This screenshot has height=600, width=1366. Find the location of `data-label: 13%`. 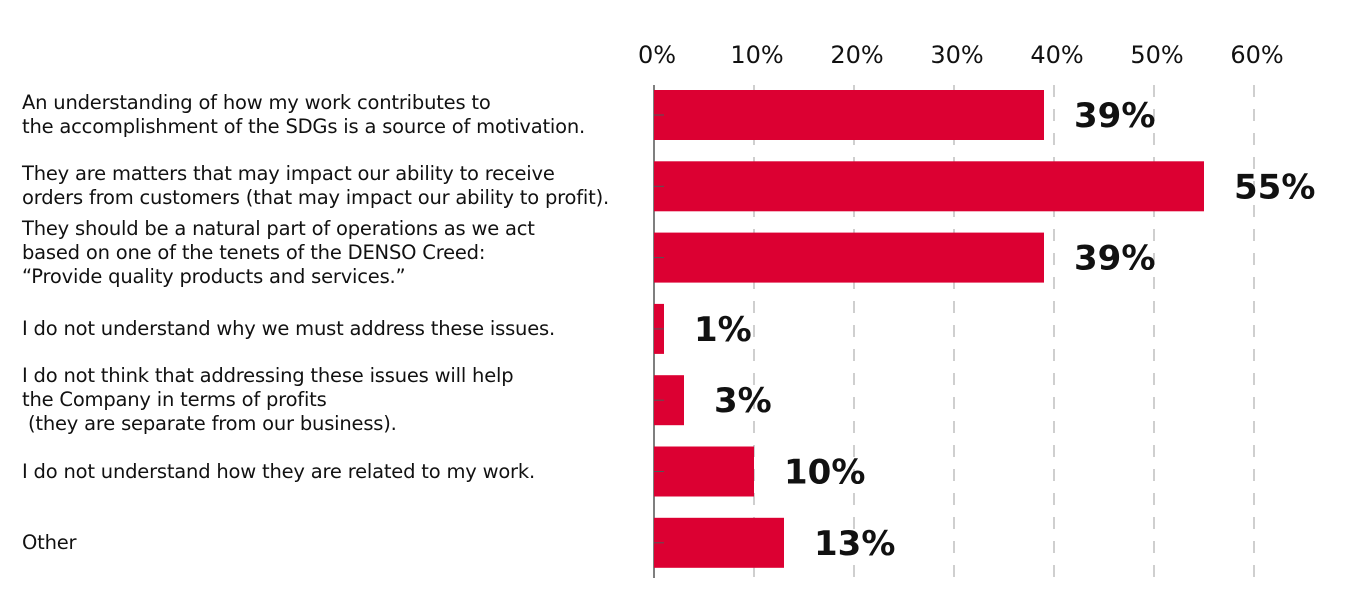

data-label: 13% is located at coordinates (854, 544).